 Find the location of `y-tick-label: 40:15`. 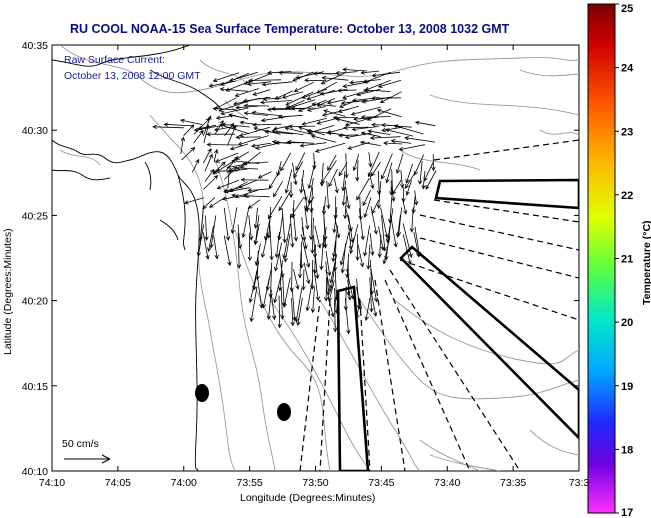

y-tick-label: 40:15 is located at coordinates (35, 387).